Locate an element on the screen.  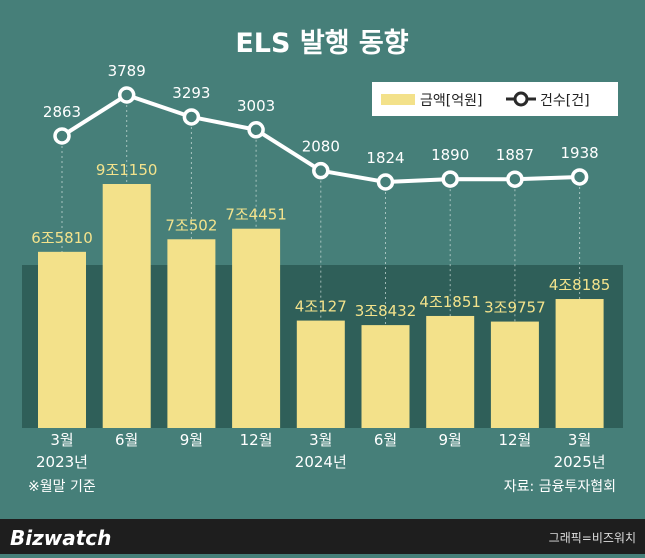
count-value-label: 1887 is located at coordinates (515, 155).